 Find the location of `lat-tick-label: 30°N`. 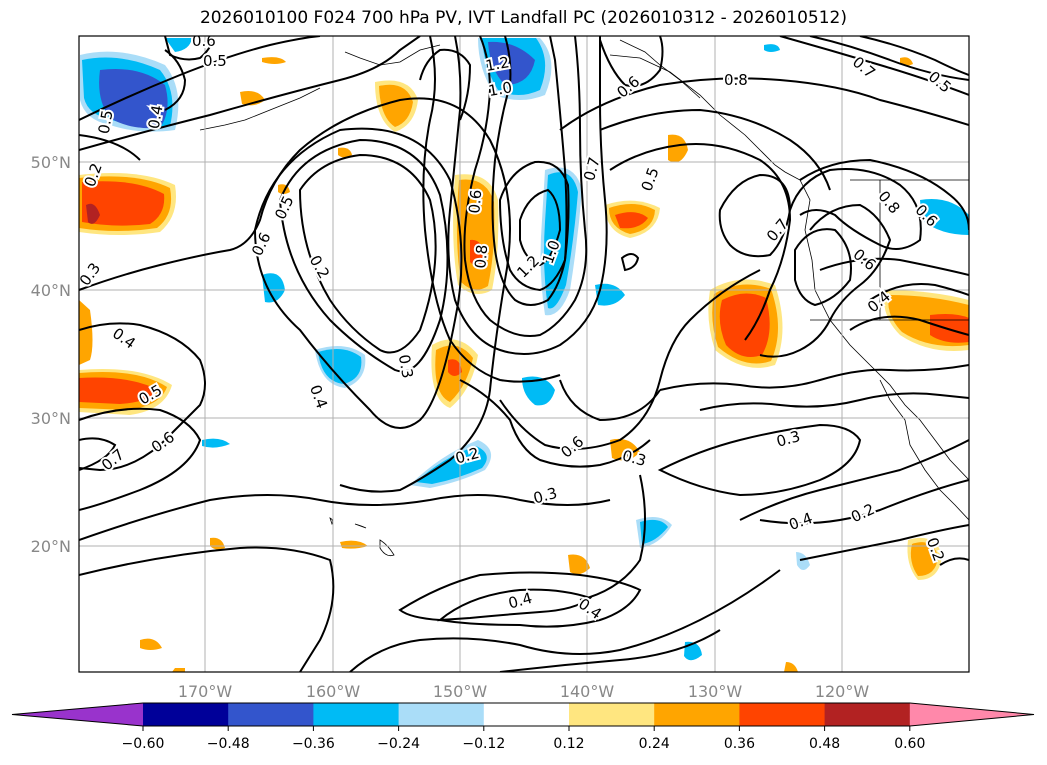

lat-tick-label: 30°N is located at coordinates (51, 418).